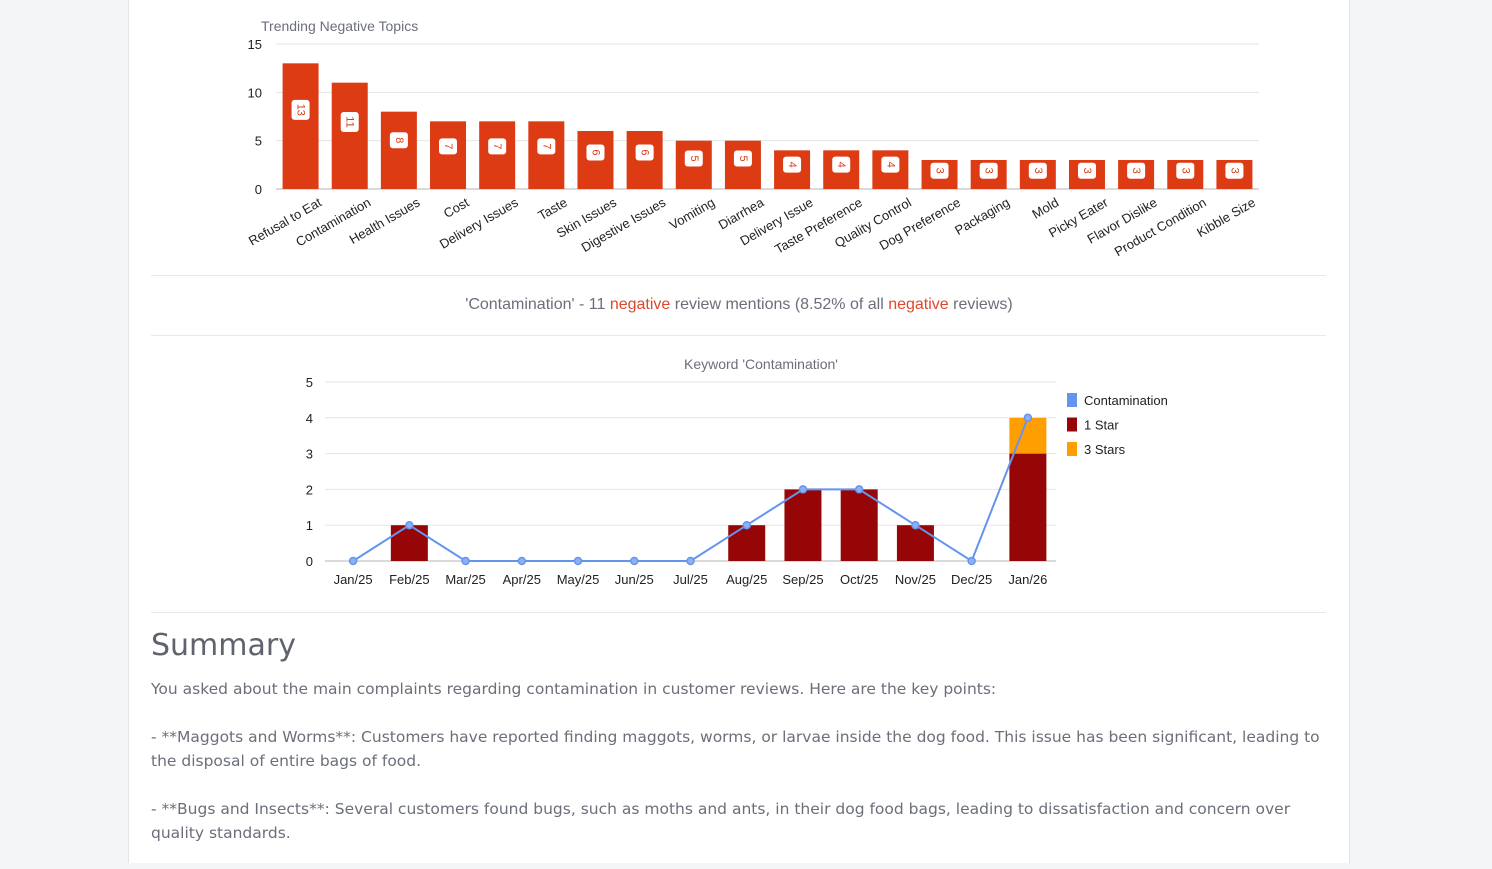  What do you see at coordinates (301, 110) in the screenshot?
I see `data-label: 13` at bounding box center [301, 110].